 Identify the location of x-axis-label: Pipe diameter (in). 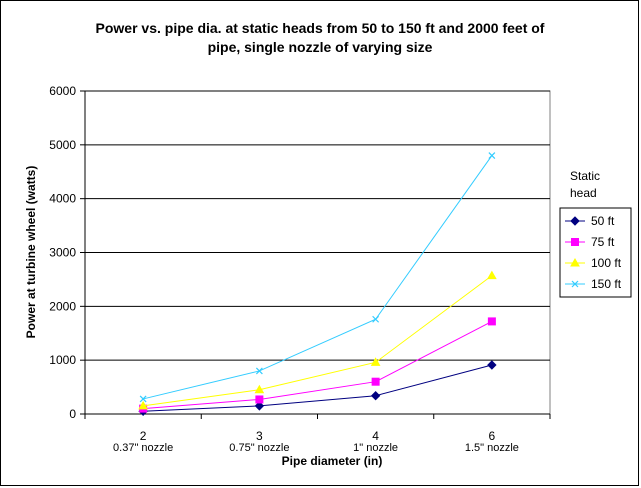
(332, 461).